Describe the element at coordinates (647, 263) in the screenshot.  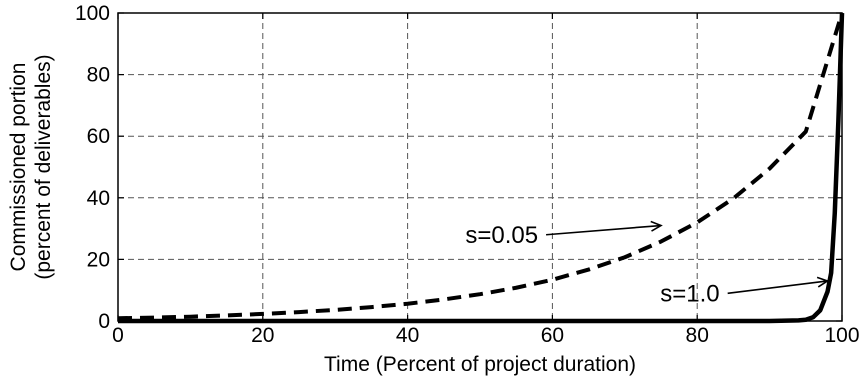
I see `annotations: s=0.05 s=1.0` at that location.